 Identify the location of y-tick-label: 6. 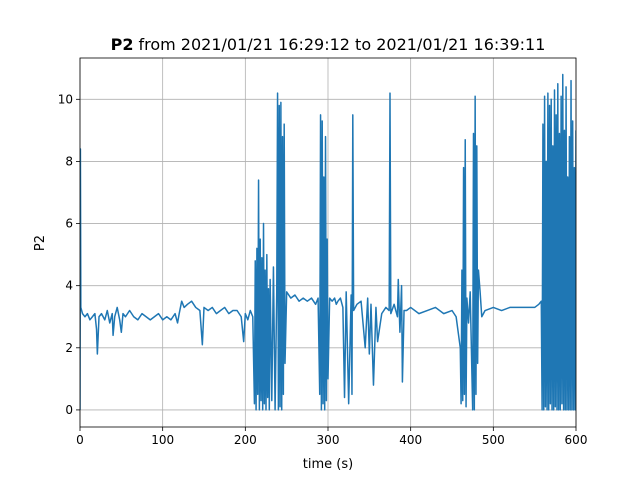
(69, 224).